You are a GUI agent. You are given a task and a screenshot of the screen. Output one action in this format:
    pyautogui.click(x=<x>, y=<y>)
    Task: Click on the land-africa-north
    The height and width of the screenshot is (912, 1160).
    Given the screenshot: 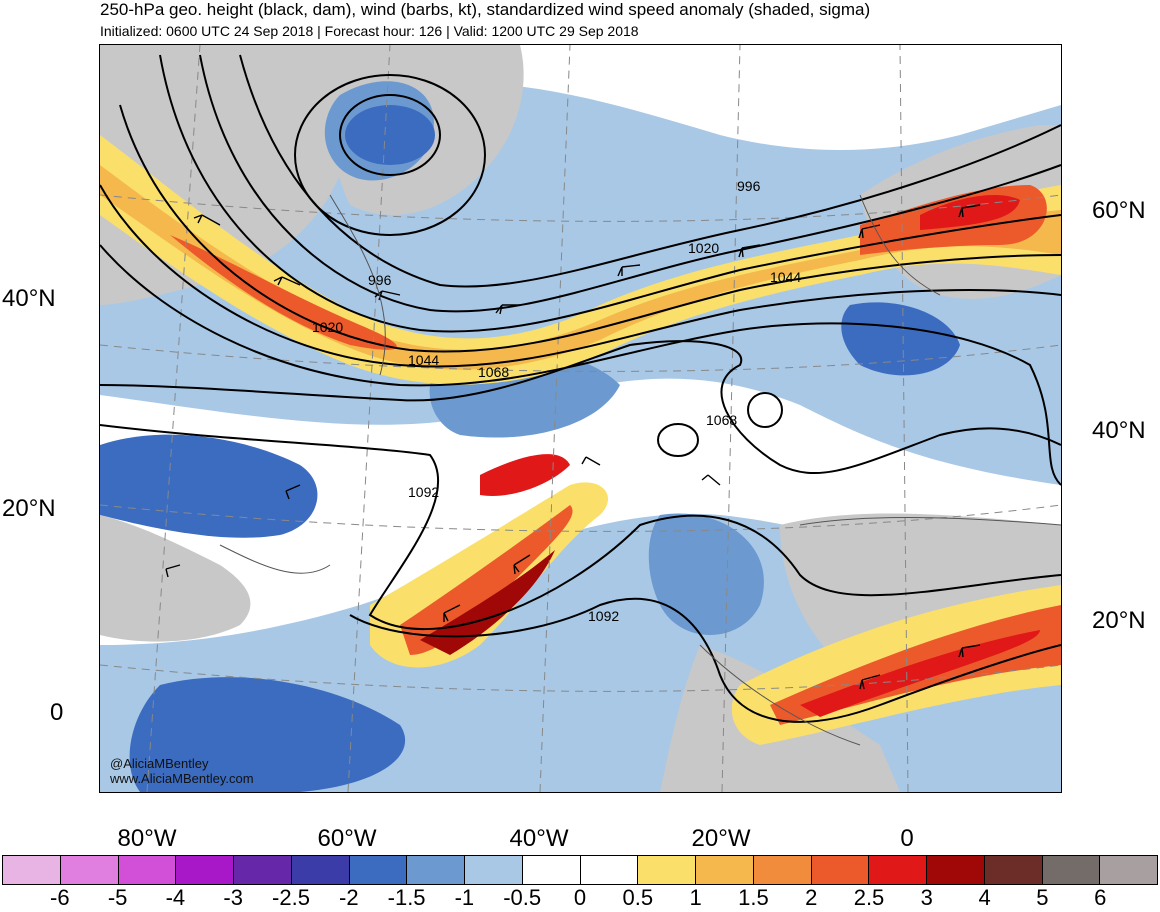 What is the action you would take?
    pyautogui.click(x=920, y=589)
    